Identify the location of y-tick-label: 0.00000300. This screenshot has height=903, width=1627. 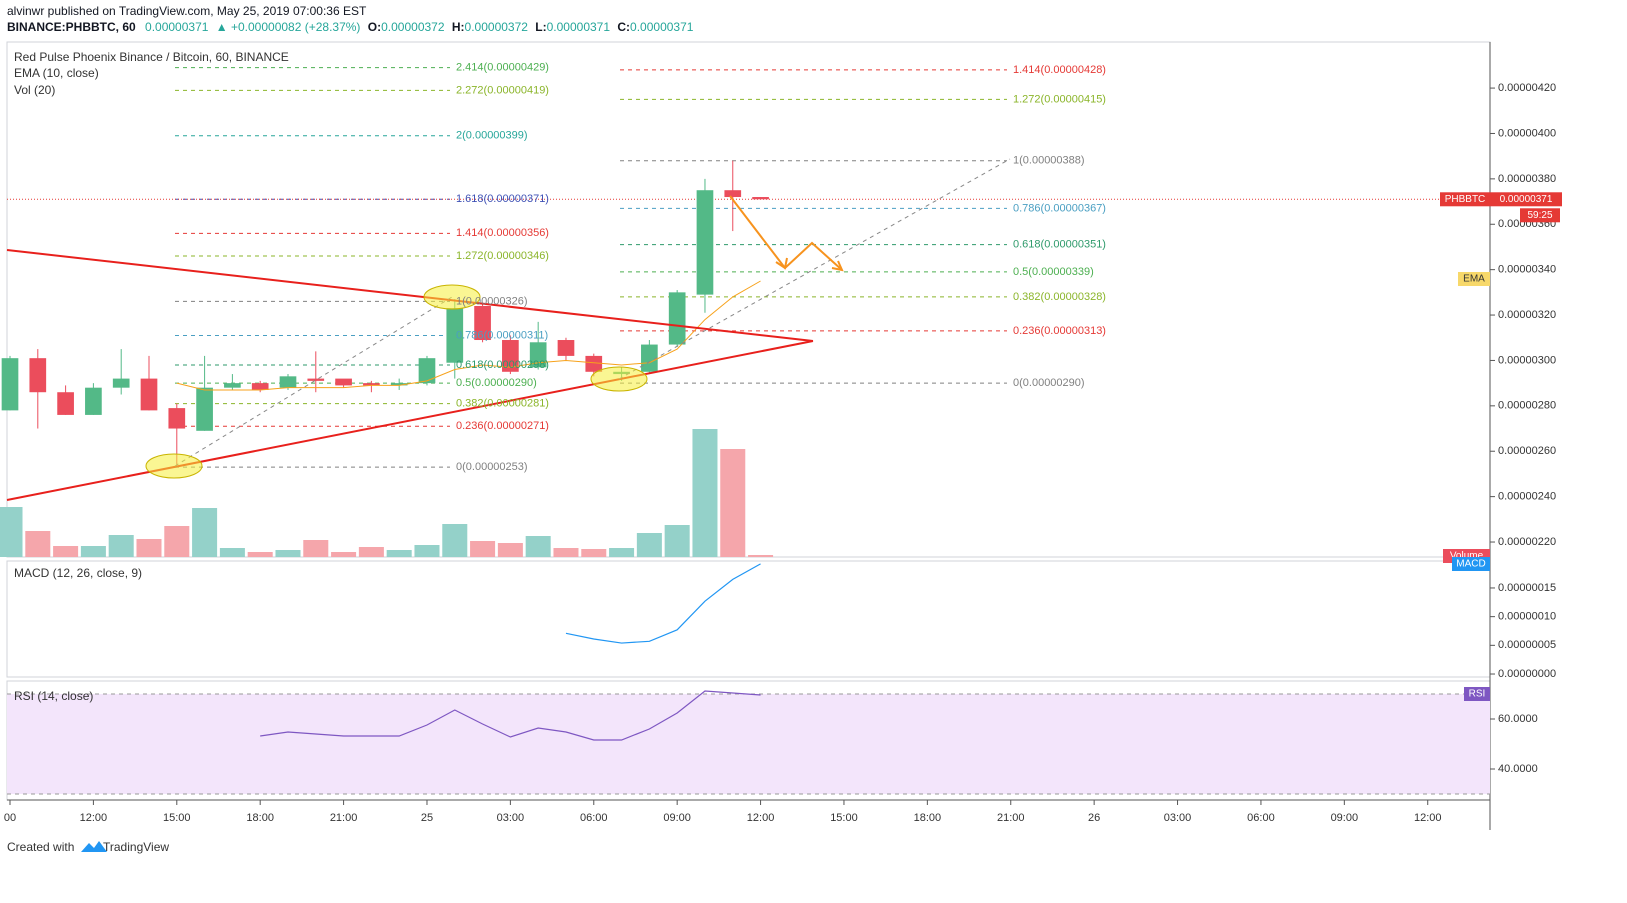
(1527, 360).